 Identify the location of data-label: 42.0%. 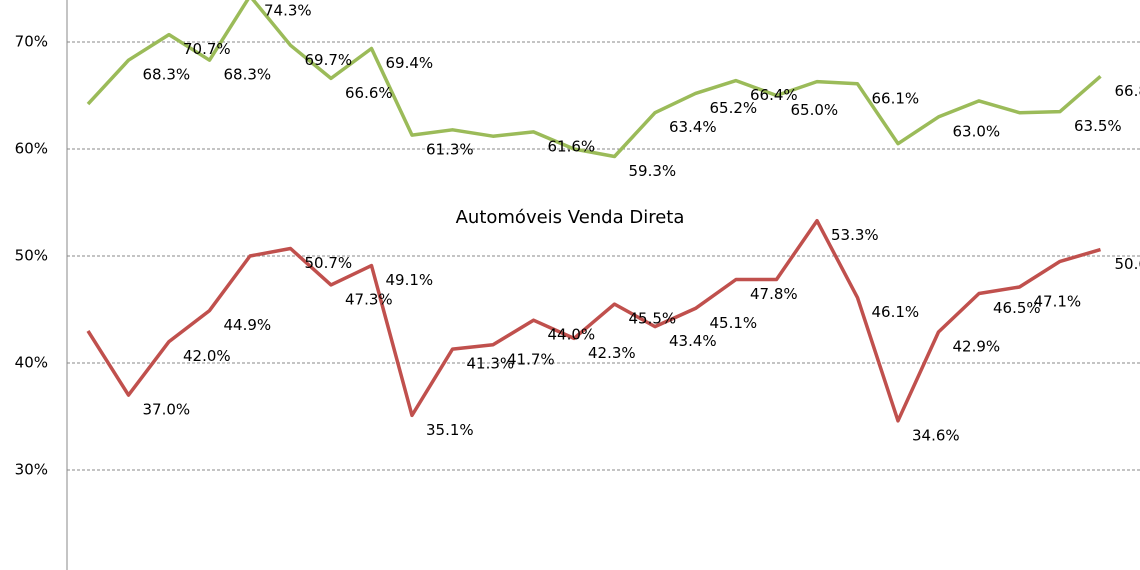
(207, 356).